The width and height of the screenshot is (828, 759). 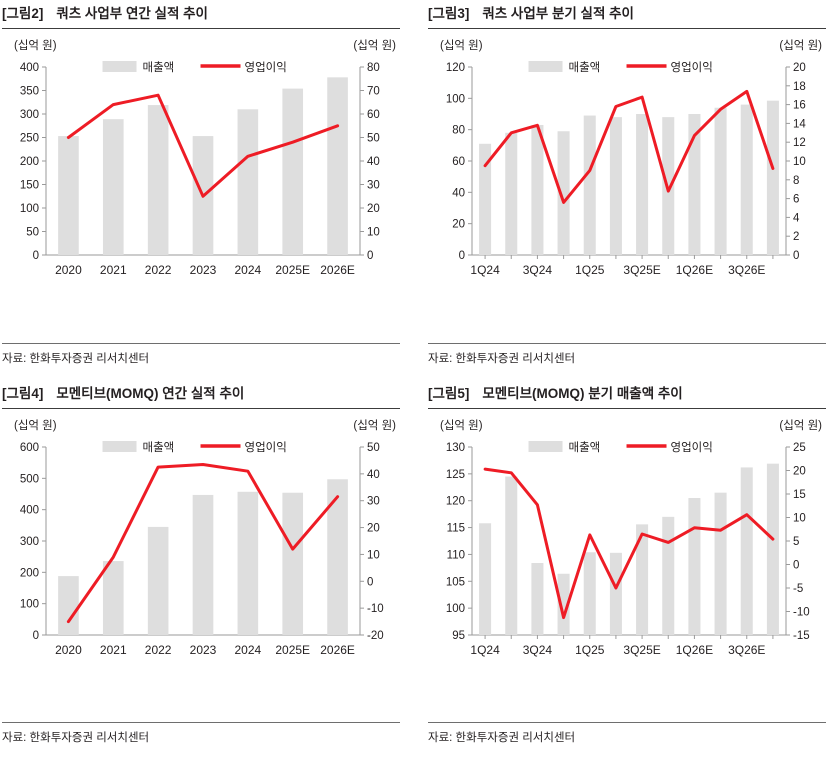 I want to click on svg-text: 8, so click(x=796, y=181).